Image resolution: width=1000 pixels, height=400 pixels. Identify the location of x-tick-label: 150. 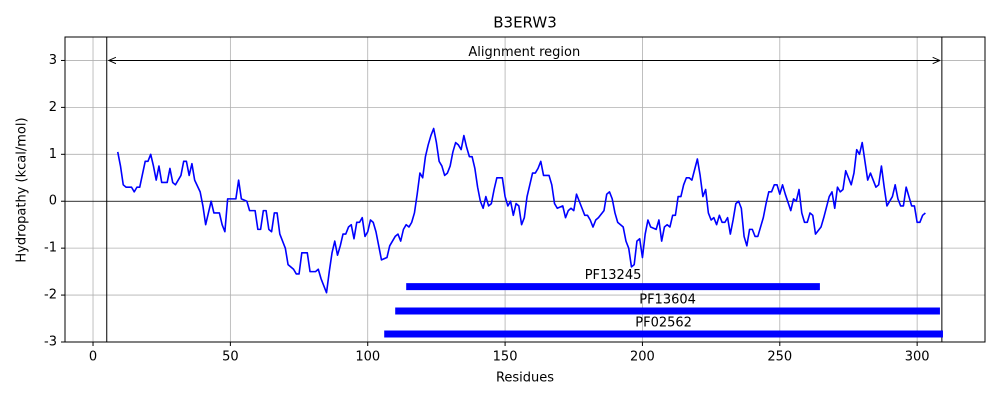
(505, 357).